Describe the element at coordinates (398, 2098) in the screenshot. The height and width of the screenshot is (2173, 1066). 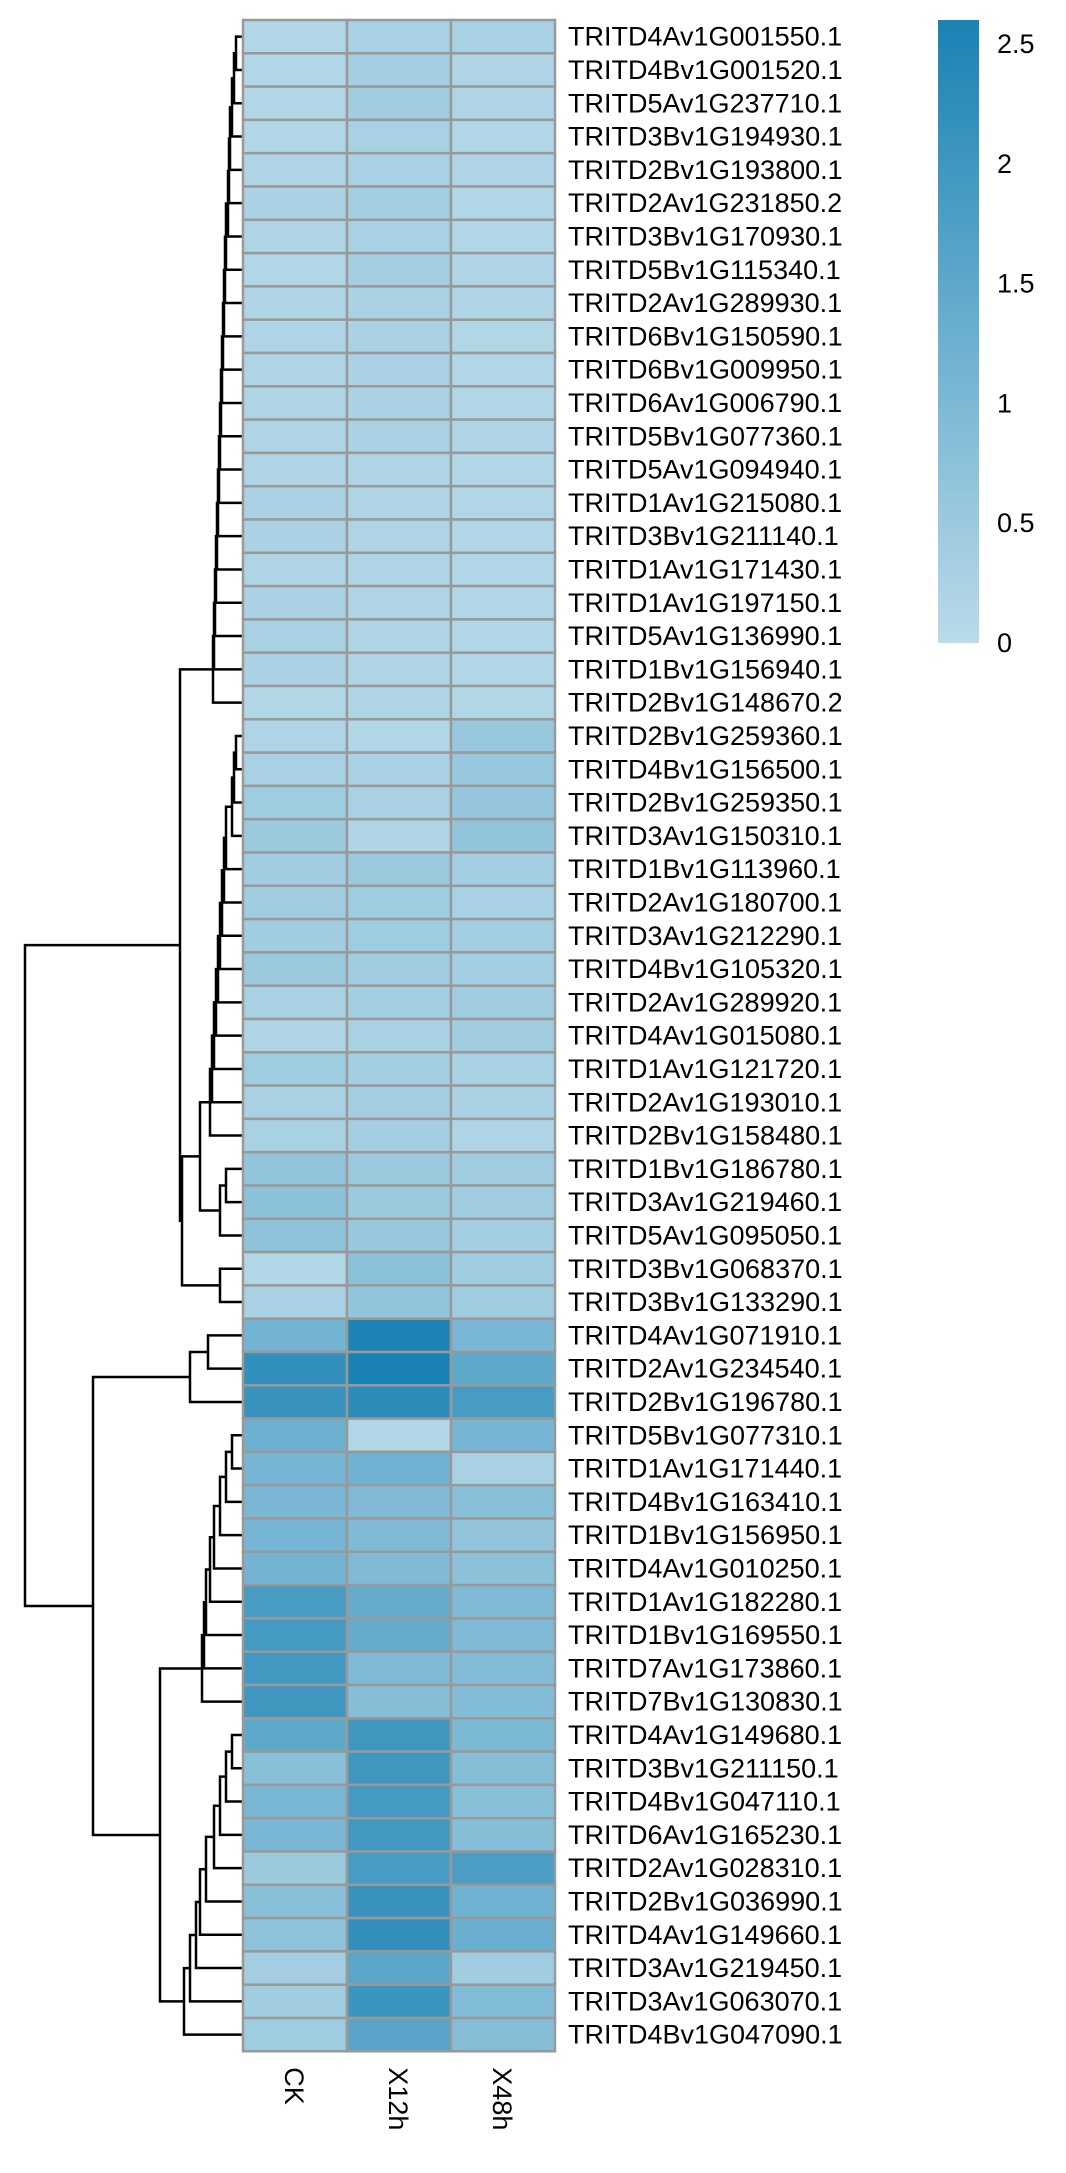
I see `column-labels: CK X12h X48h` at that location.